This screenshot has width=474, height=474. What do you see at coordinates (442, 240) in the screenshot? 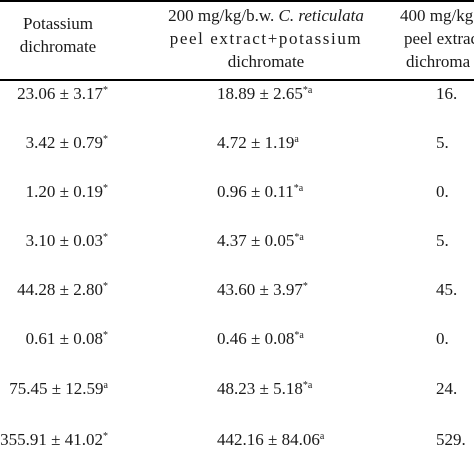
I see `row4-col3: 5.` at bounding box center [442, 240].